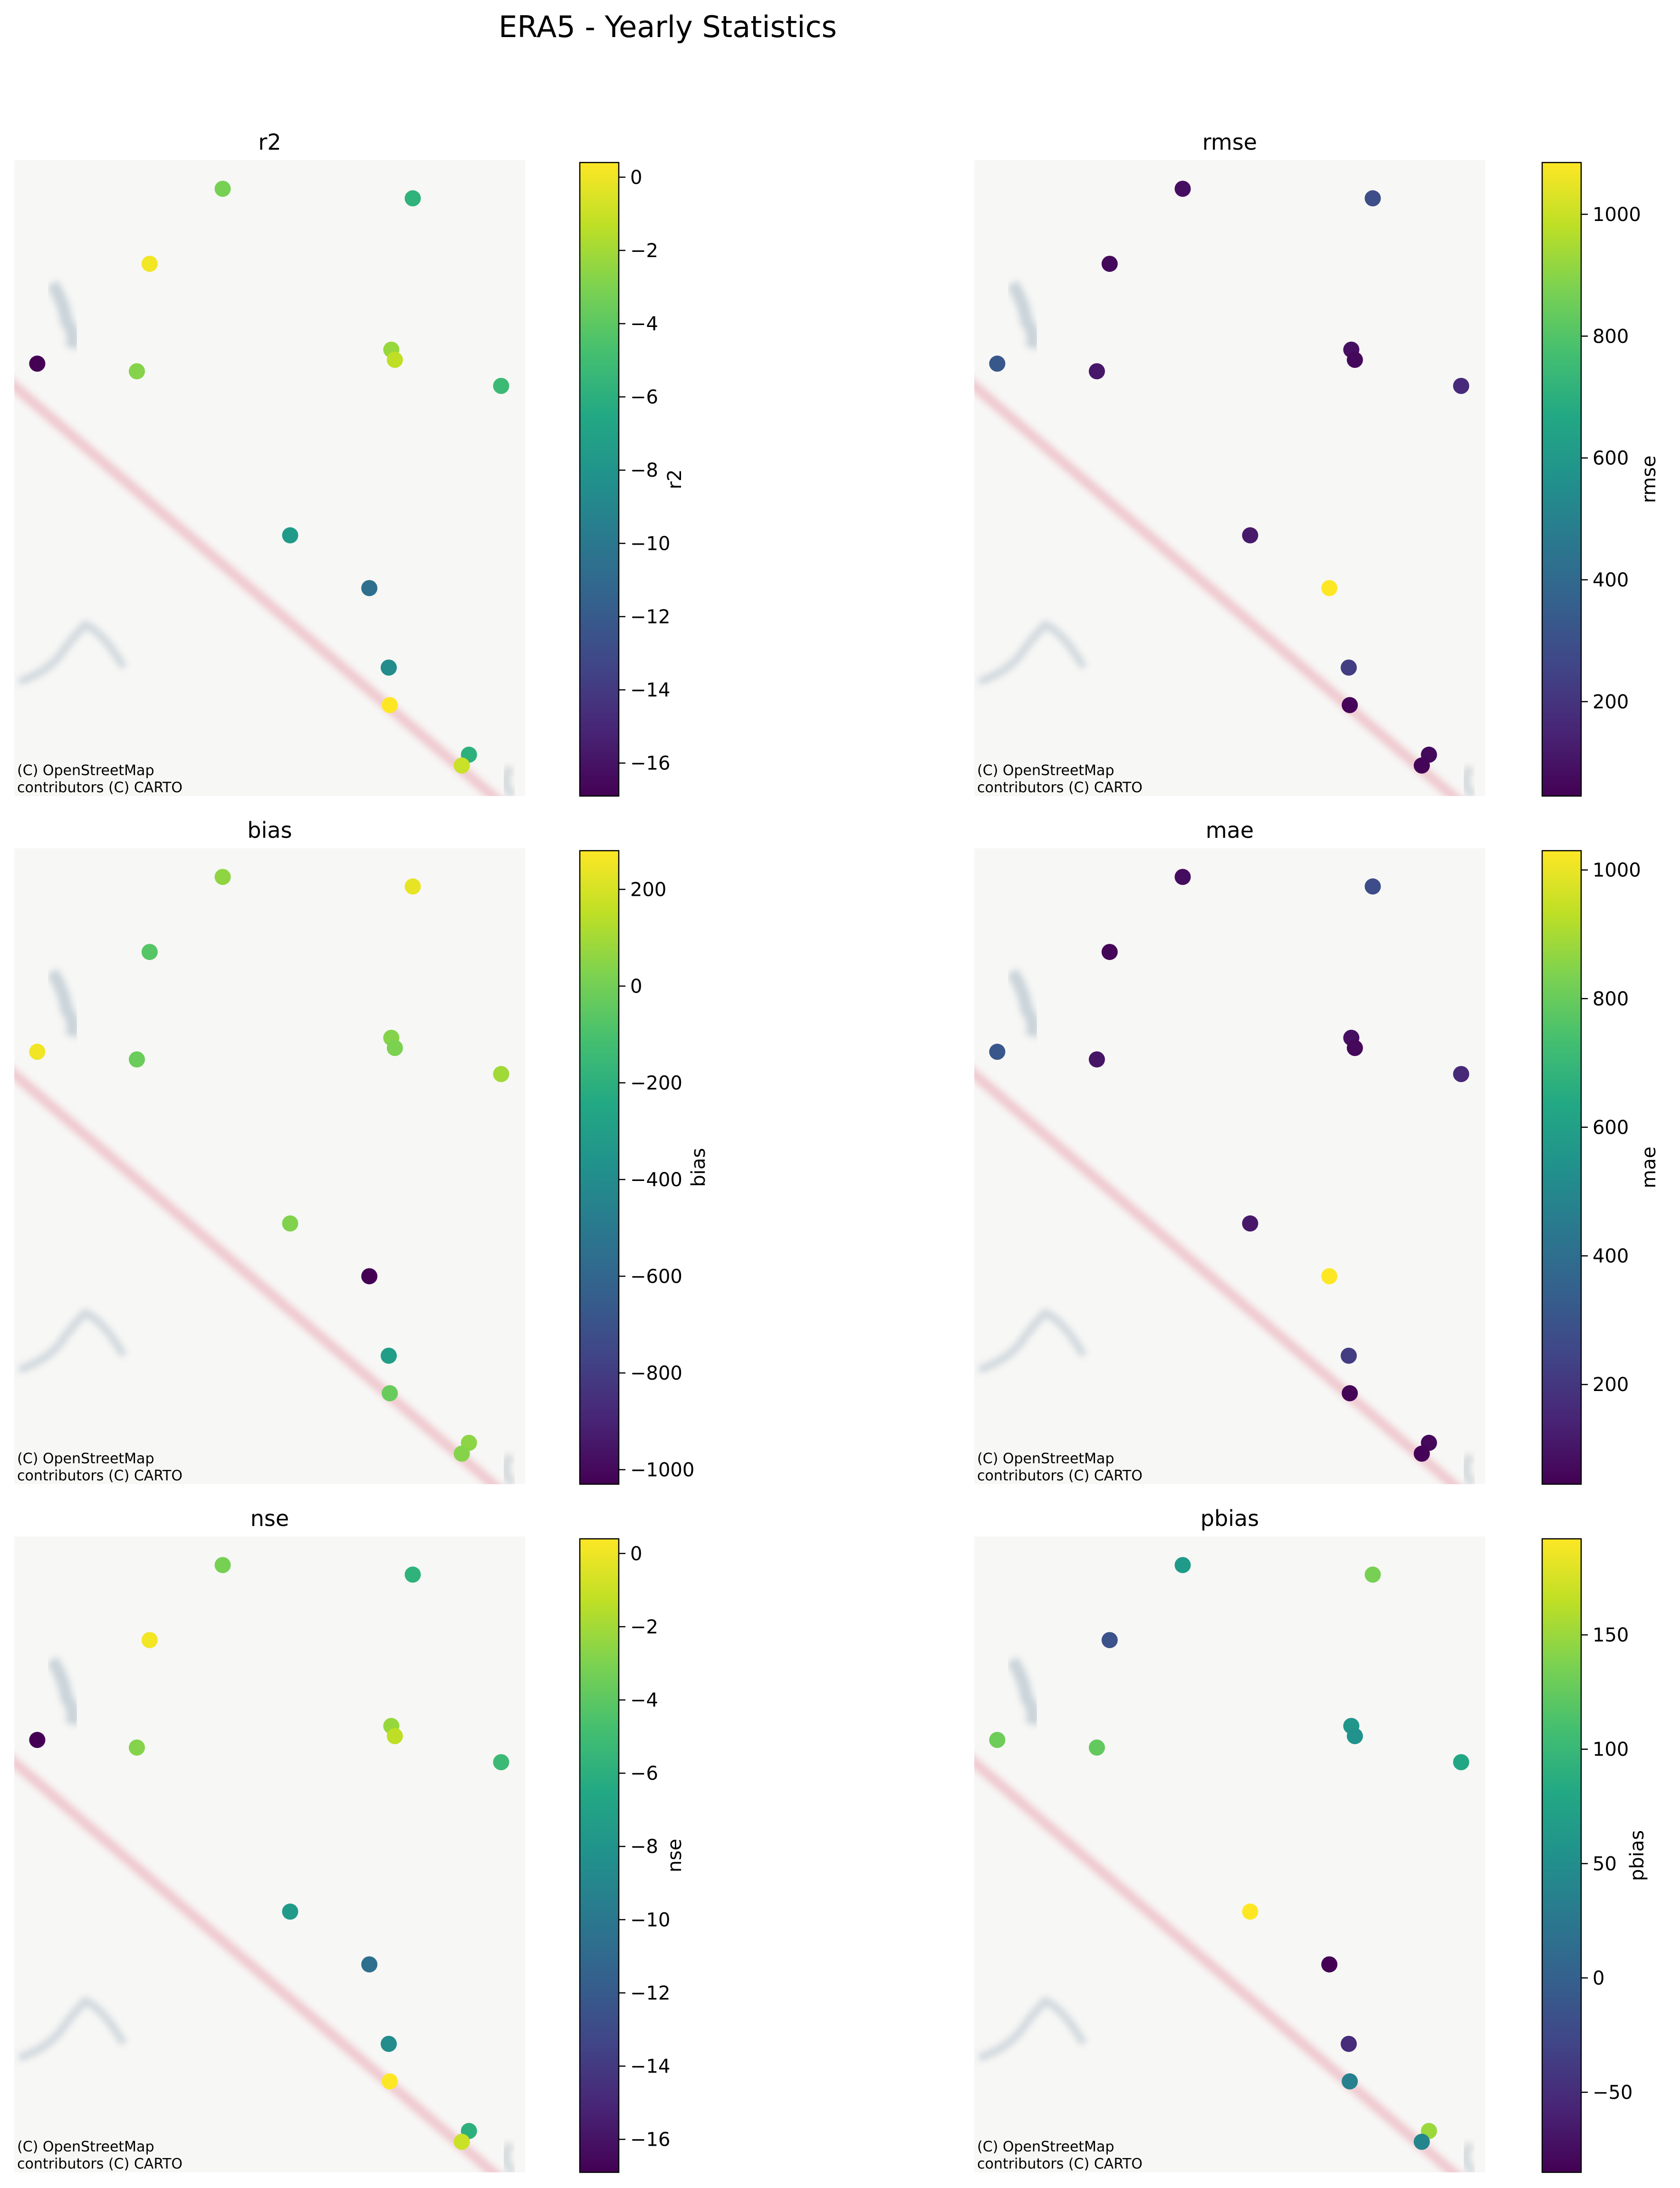  I want to click on colorbar-tick-label: 400, so click(1611, 1257).